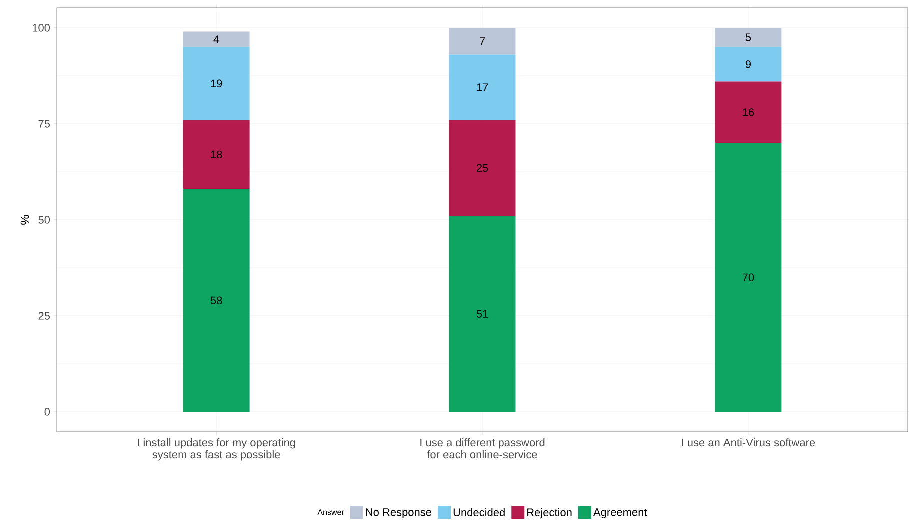  I want to click on data-label: 7, so click(483, 42).